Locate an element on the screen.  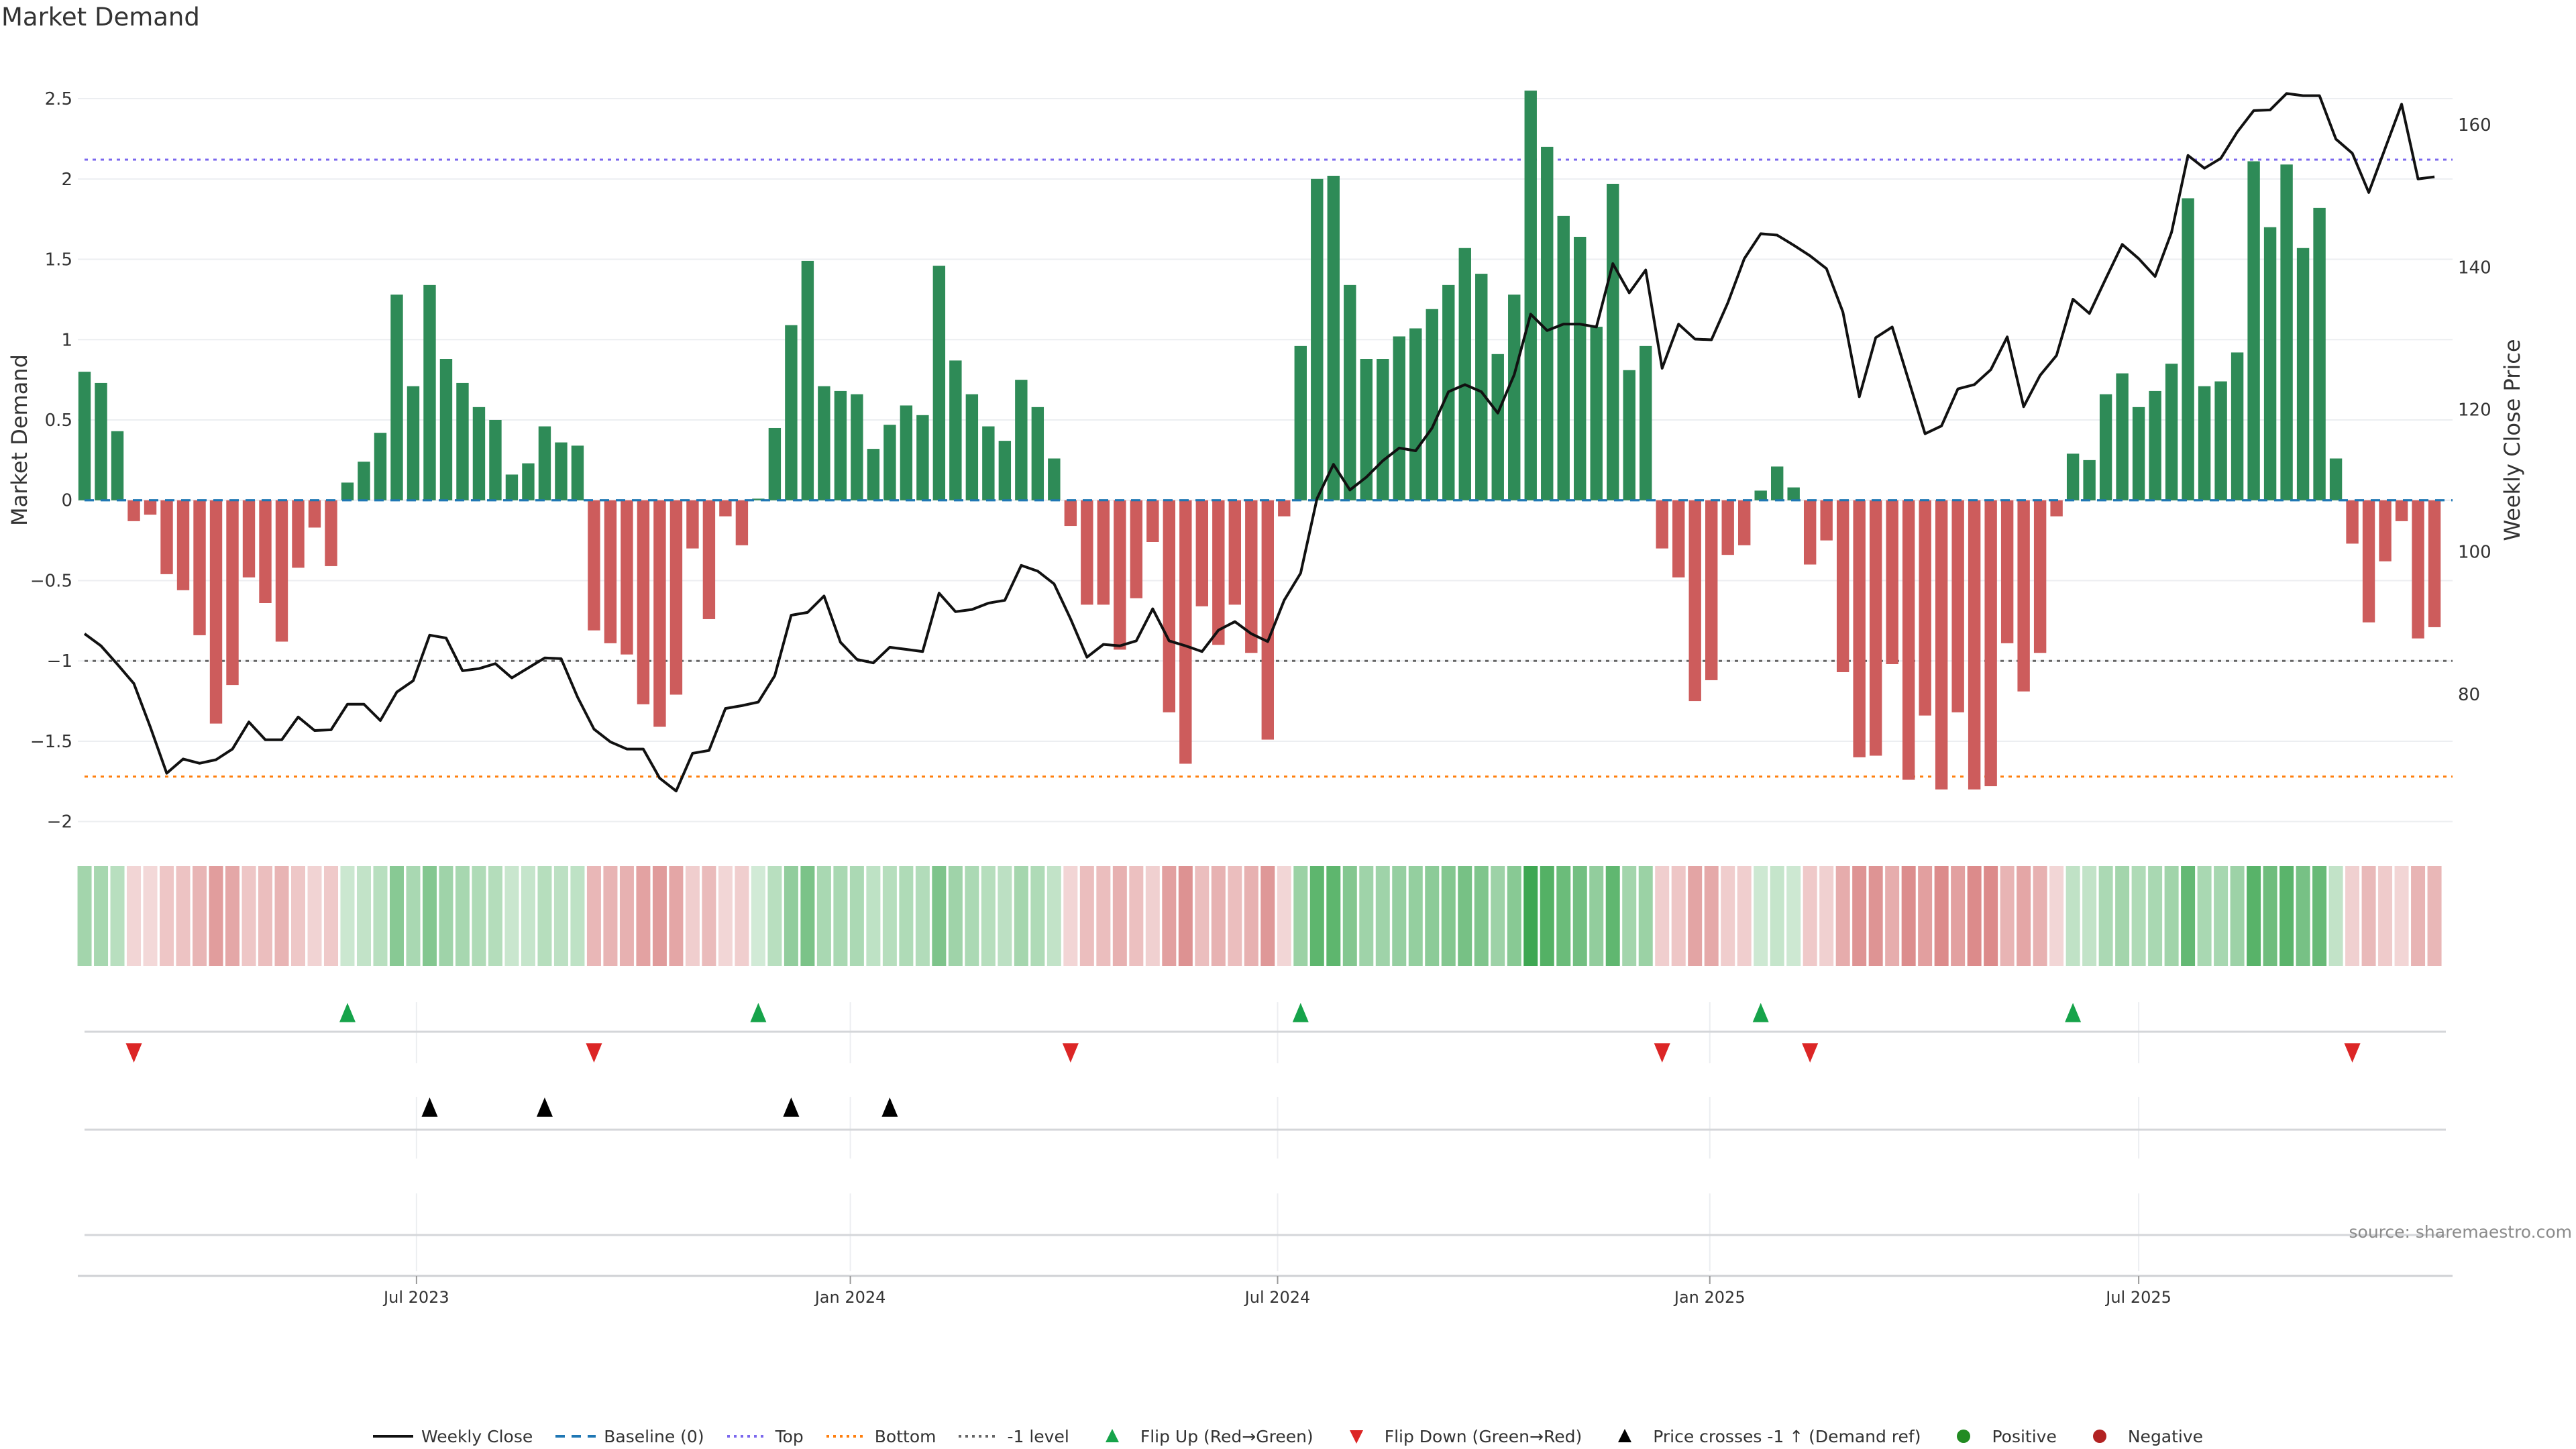
flip-up-marker is located at coordinates (1300, 1012).